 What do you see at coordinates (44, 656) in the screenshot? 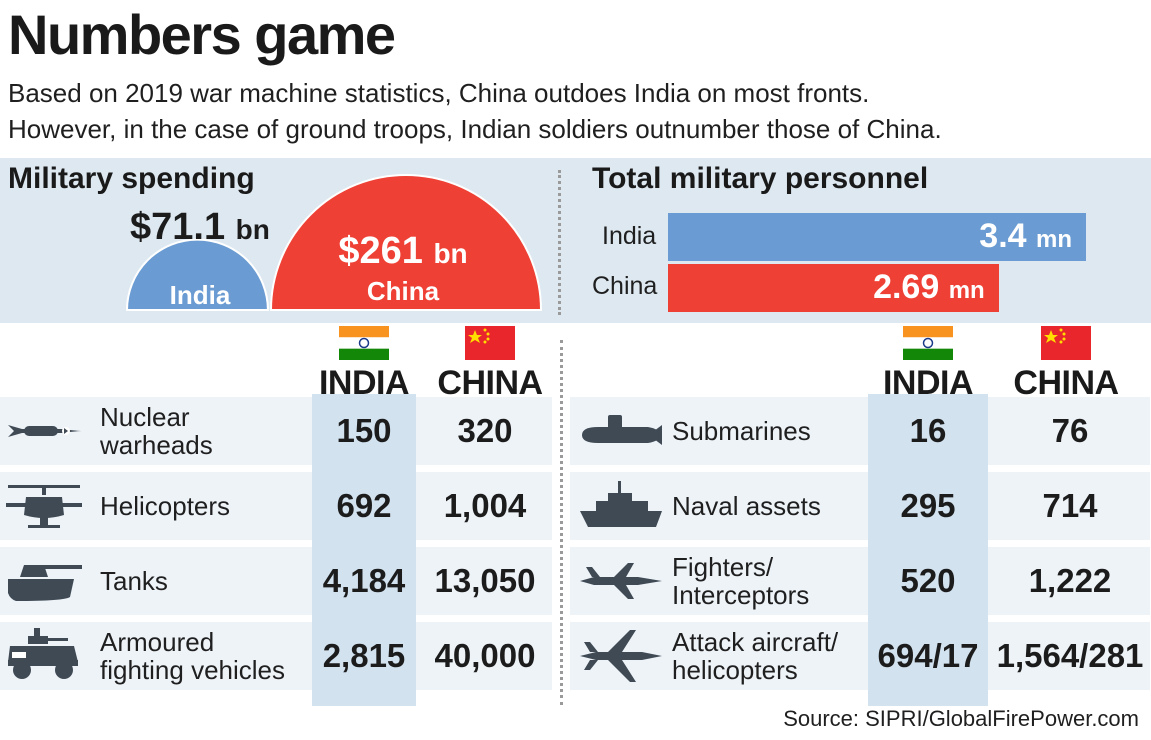
I see `armoured-vehicle-icon` at bounding box center [44, 656].